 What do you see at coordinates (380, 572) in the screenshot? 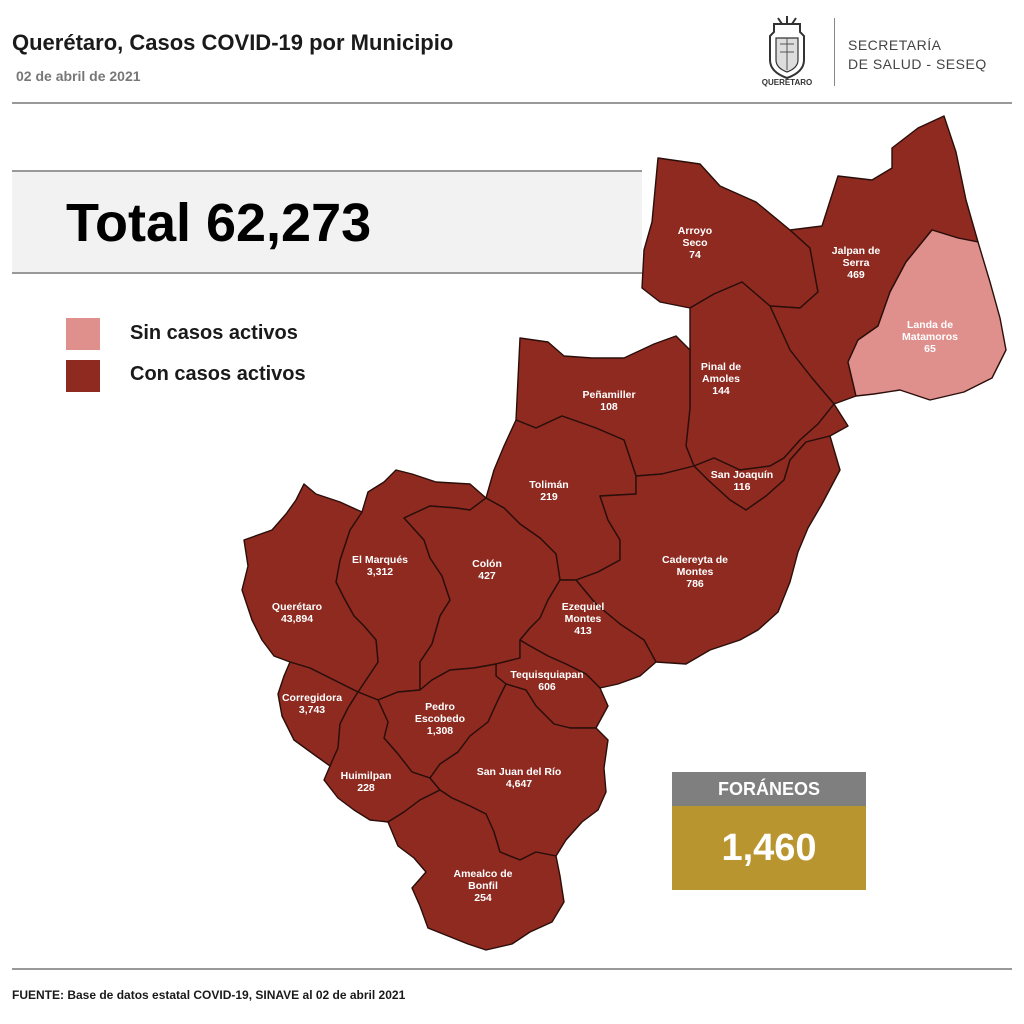
I see `label-el-marques-cases: 3,312` at bounding box center [380, 572].